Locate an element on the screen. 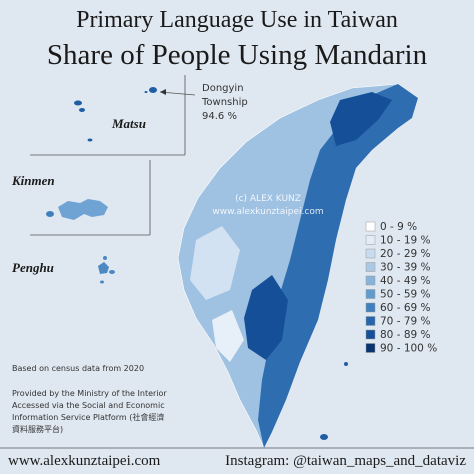  watermark-text: (c) ALEX KUNZ is located at coordinates (268, 199).